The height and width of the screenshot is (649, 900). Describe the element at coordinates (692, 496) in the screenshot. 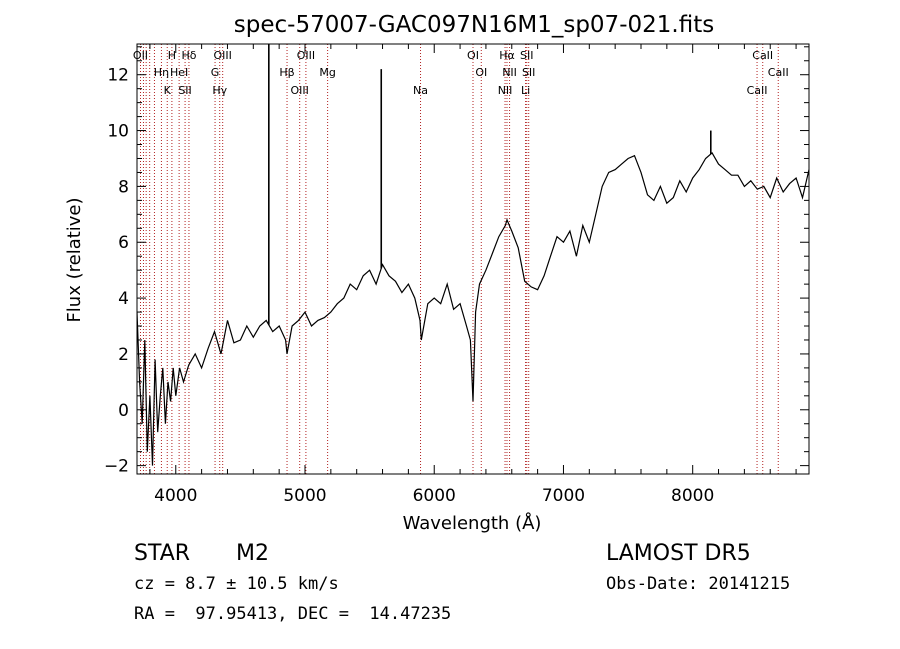

I see `x-tick-label: 8000` at that location.